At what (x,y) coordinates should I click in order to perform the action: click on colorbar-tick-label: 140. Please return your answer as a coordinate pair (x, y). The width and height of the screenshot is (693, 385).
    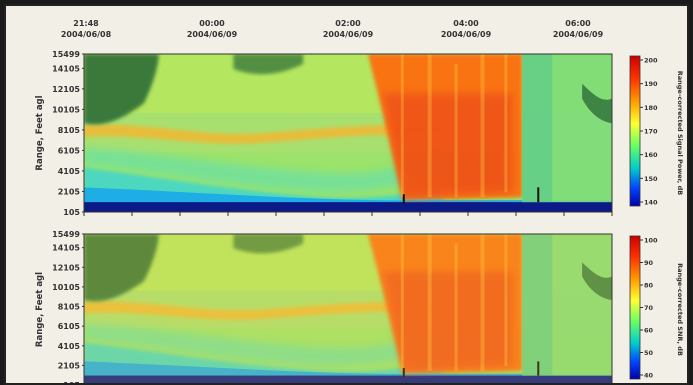
    Looking at the image, I should click on (651, 203).